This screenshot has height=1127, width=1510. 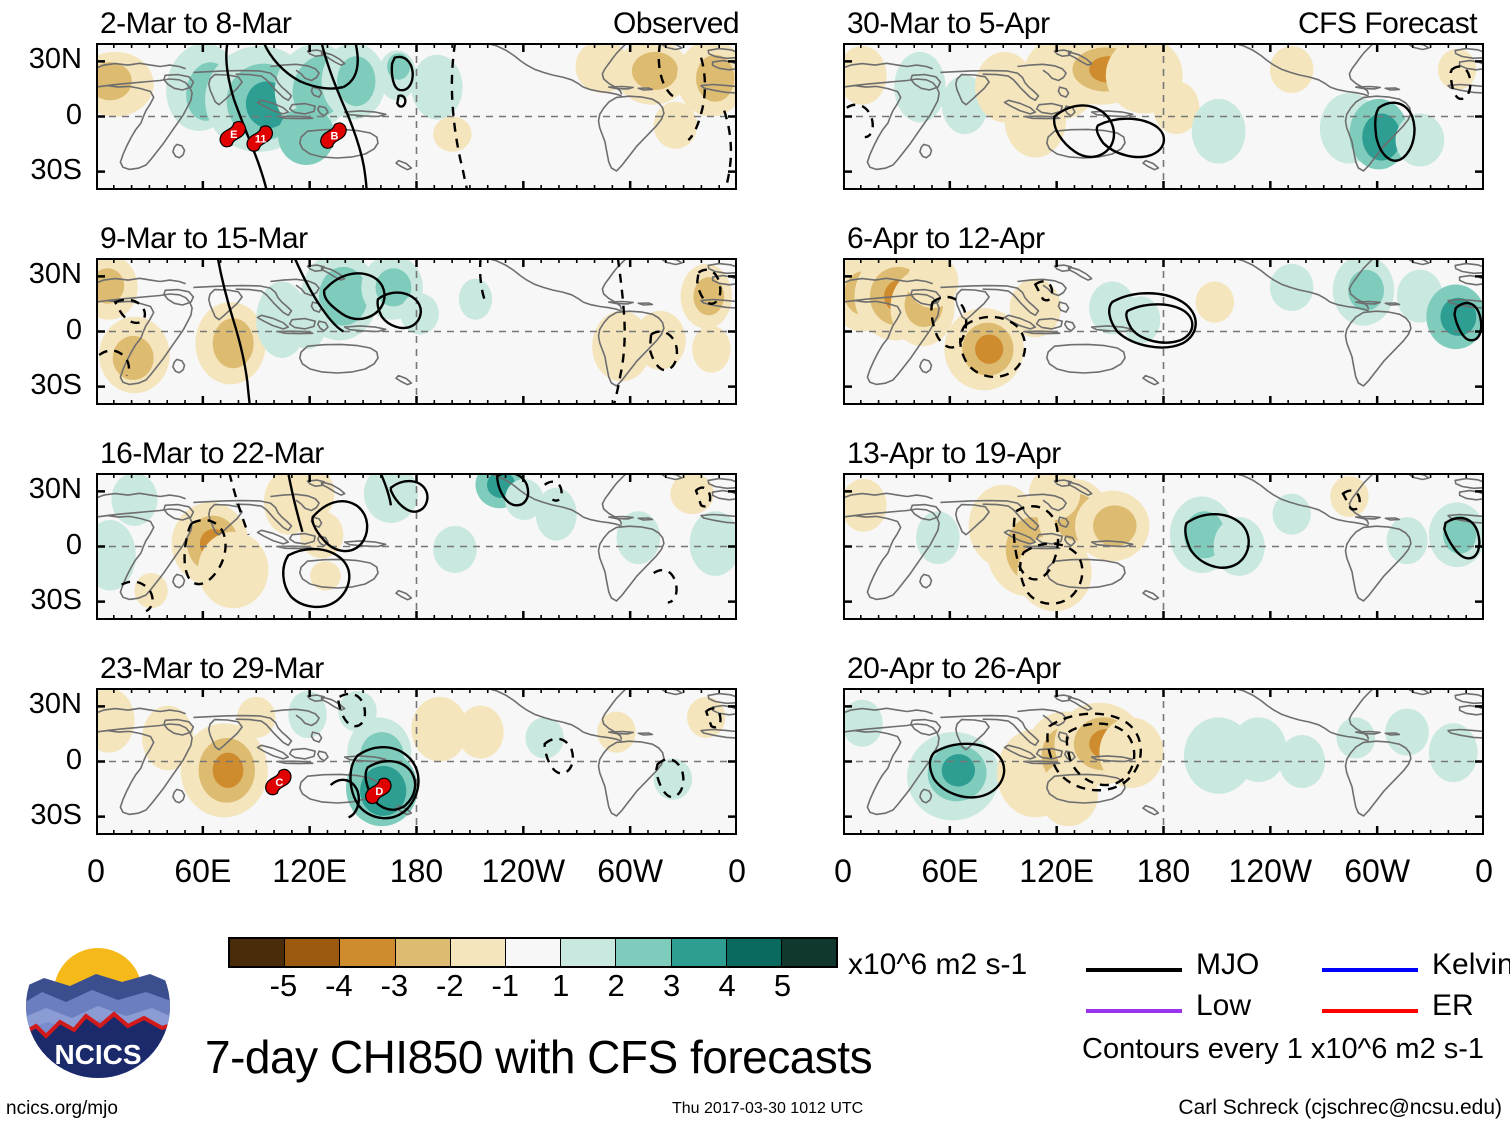 I want to click on y-tick-30S-row0: 30S, so click(x=56, y=169).